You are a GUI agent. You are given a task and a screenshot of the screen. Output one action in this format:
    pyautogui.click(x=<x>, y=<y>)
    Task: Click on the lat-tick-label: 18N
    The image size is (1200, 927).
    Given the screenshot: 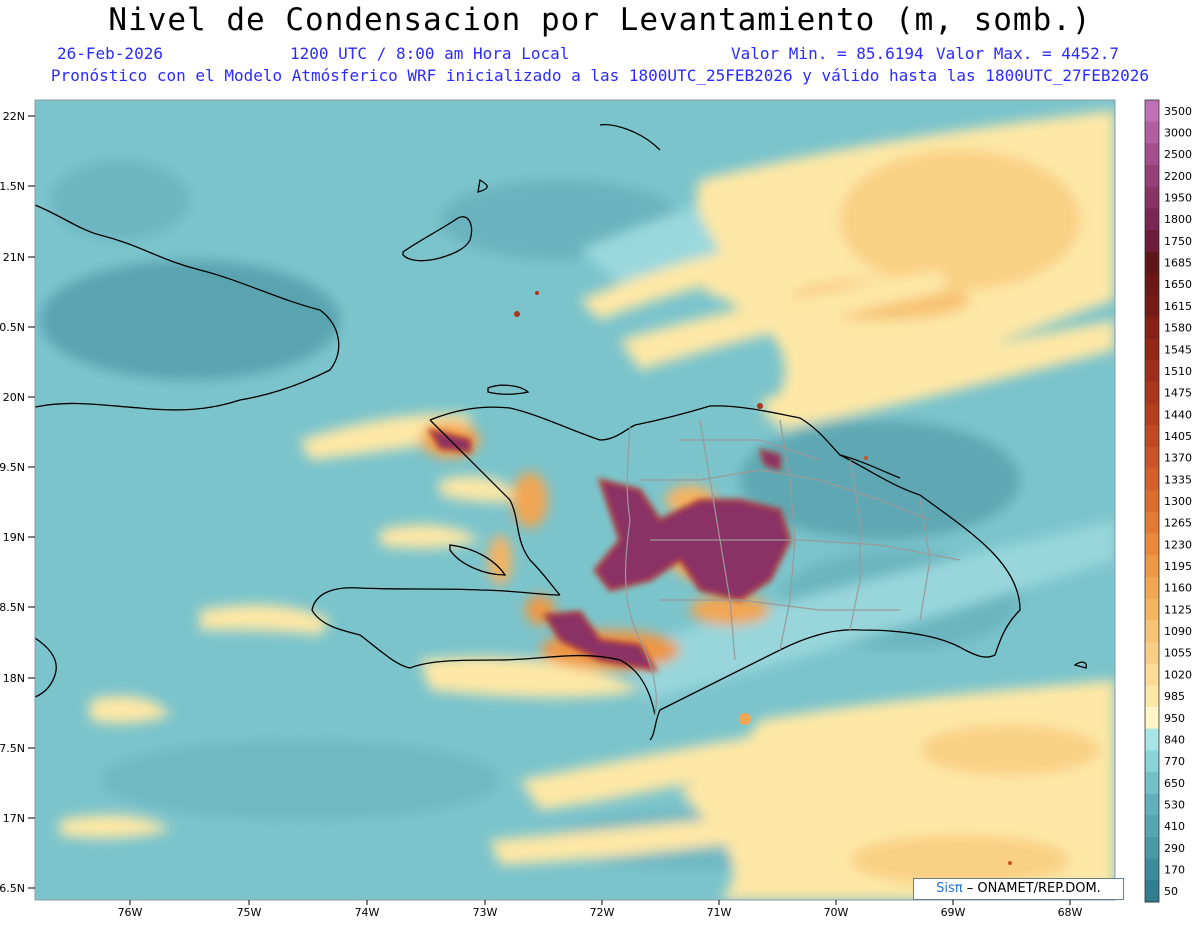 What is the action you would take?
    pyautogui.click(x=14, y=678)
    